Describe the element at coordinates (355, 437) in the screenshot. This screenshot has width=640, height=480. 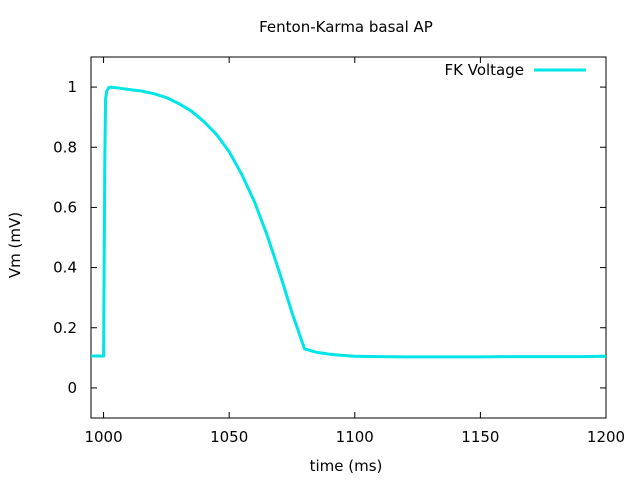
I see `x-tick-label: 1100` at that location.